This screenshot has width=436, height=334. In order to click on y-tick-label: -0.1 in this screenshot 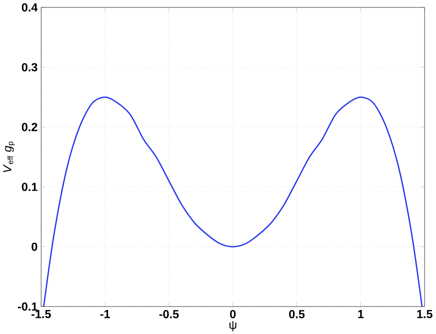, I will do `click(28, 306)`.